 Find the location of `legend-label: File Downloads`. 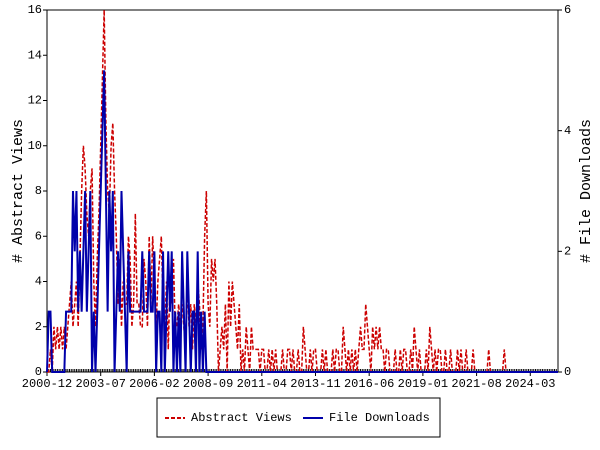

legend-label: File Downloads is located at coordinates (379, 418).